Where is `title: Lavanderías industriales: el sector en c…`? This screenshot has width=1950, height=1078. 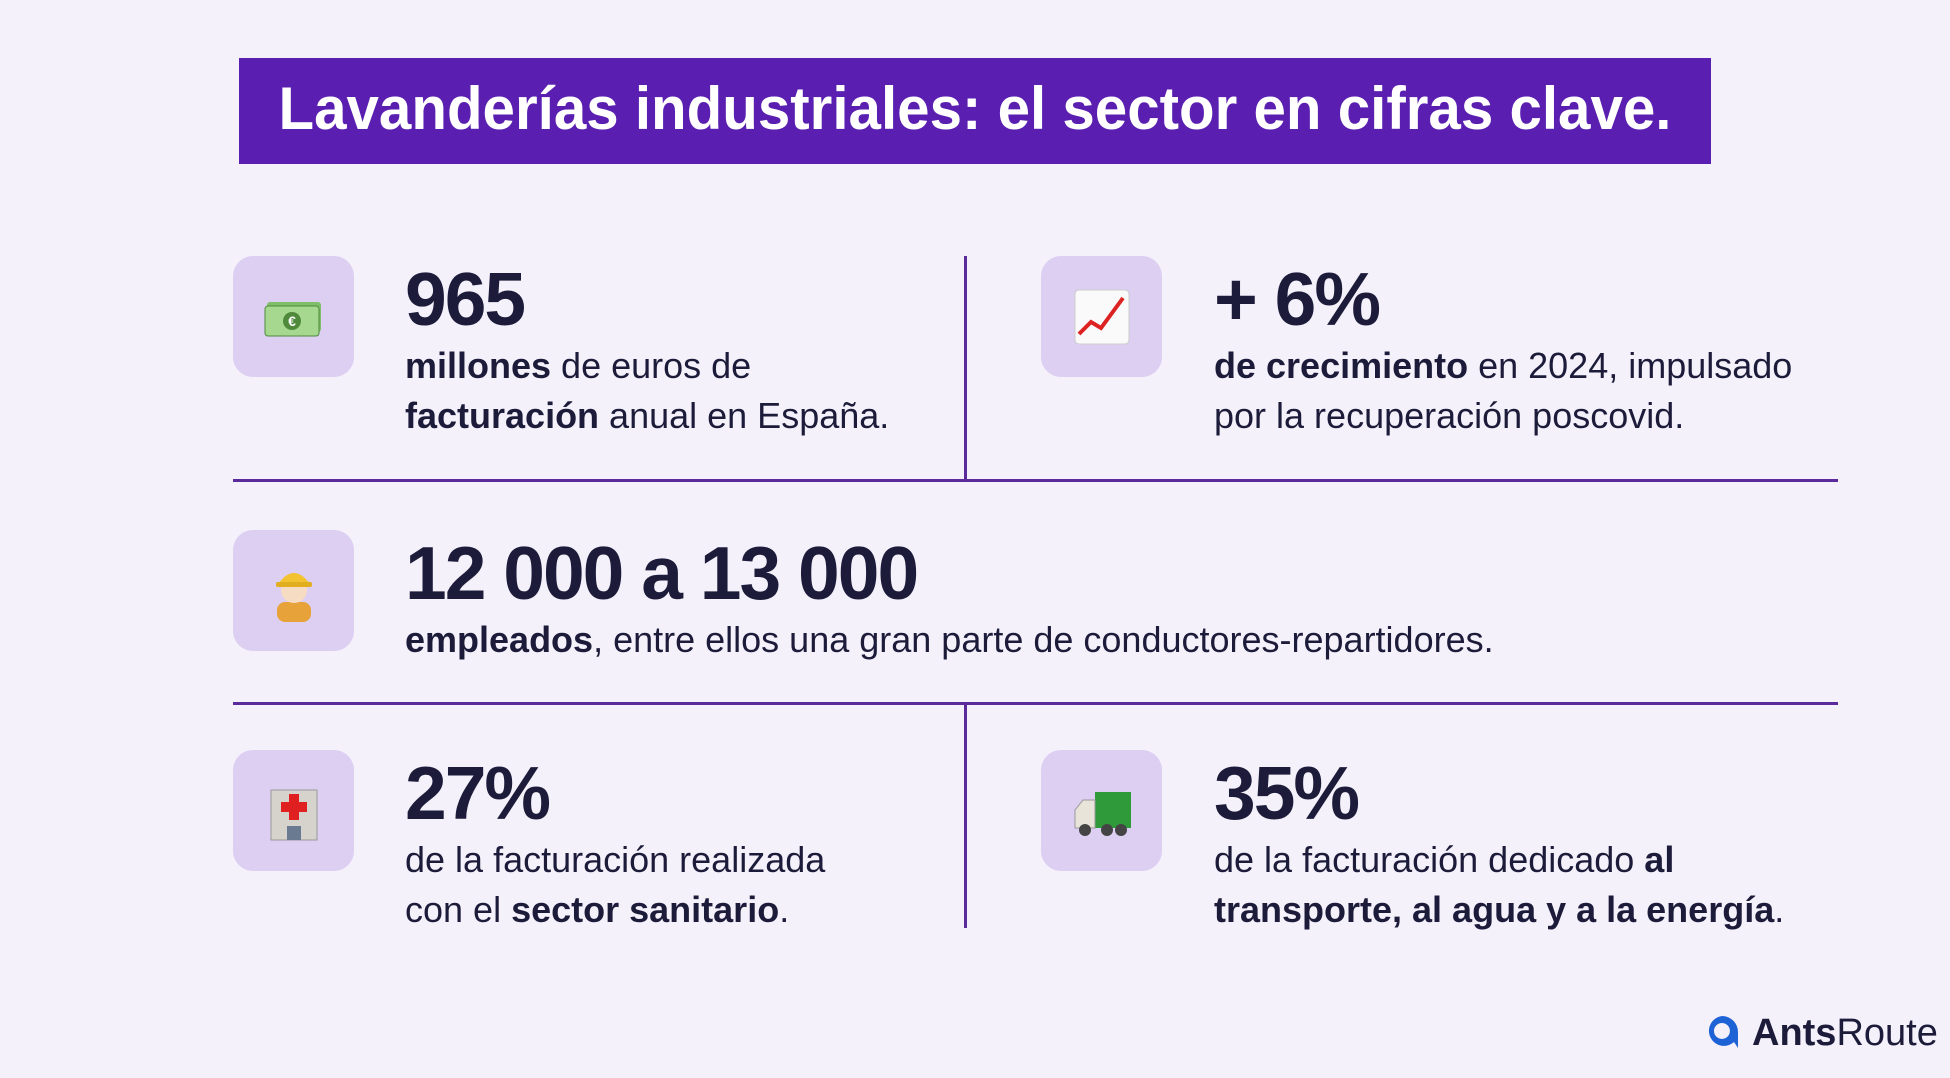
title: Lavanderías industriales: el sector en c… is located at coordinates (975, 108).